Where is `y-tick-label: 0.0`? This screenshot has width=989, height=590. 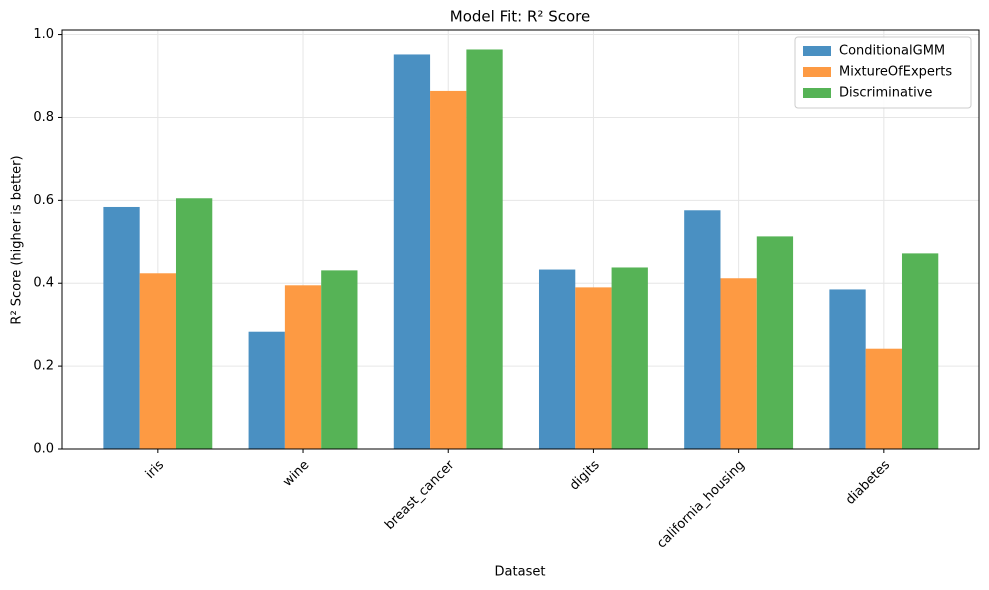 y-tick-label: 0.0 is located at coordinates (43, 449).